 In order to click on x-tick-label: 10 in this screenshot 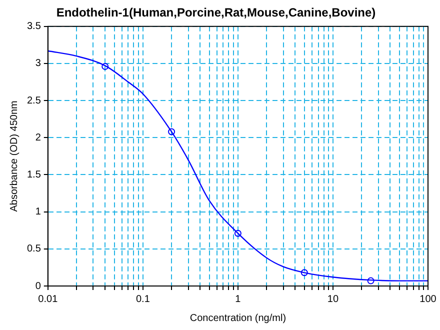, I will do `click(333, 299)`.